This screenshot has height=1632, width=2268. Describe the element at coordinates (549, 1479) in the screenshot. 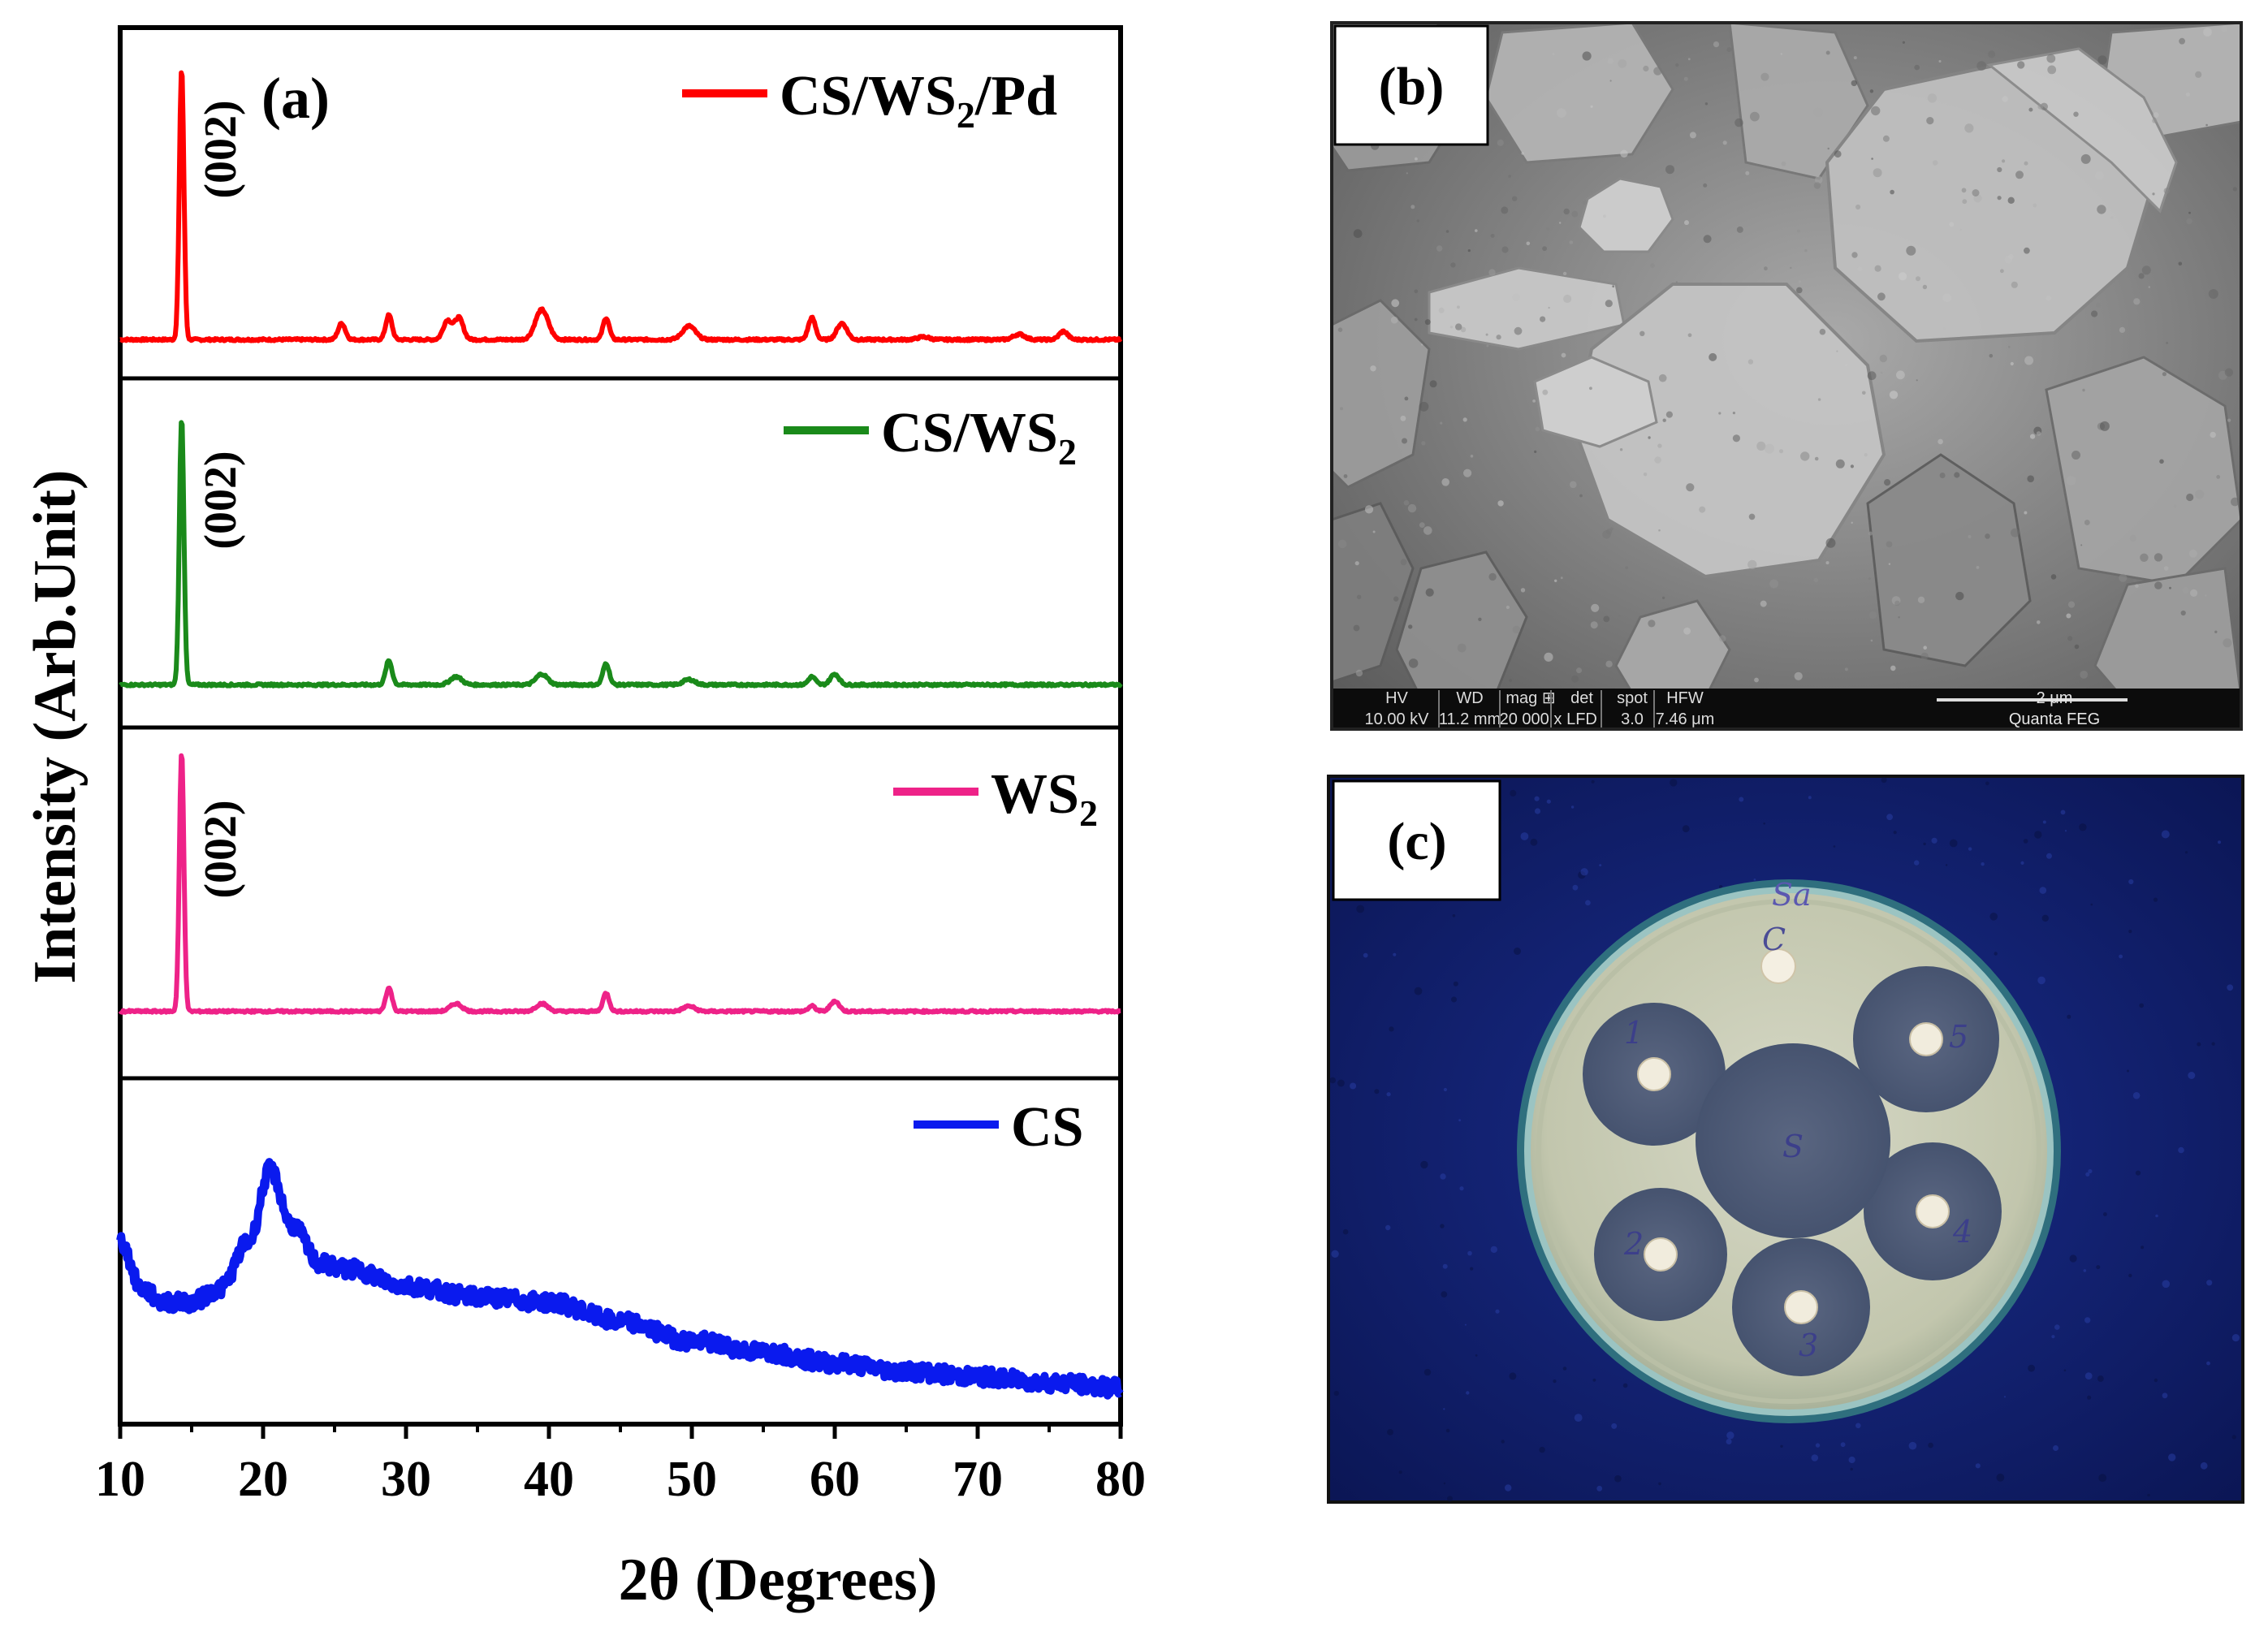

I see `x-tick-label: 40` at that location.